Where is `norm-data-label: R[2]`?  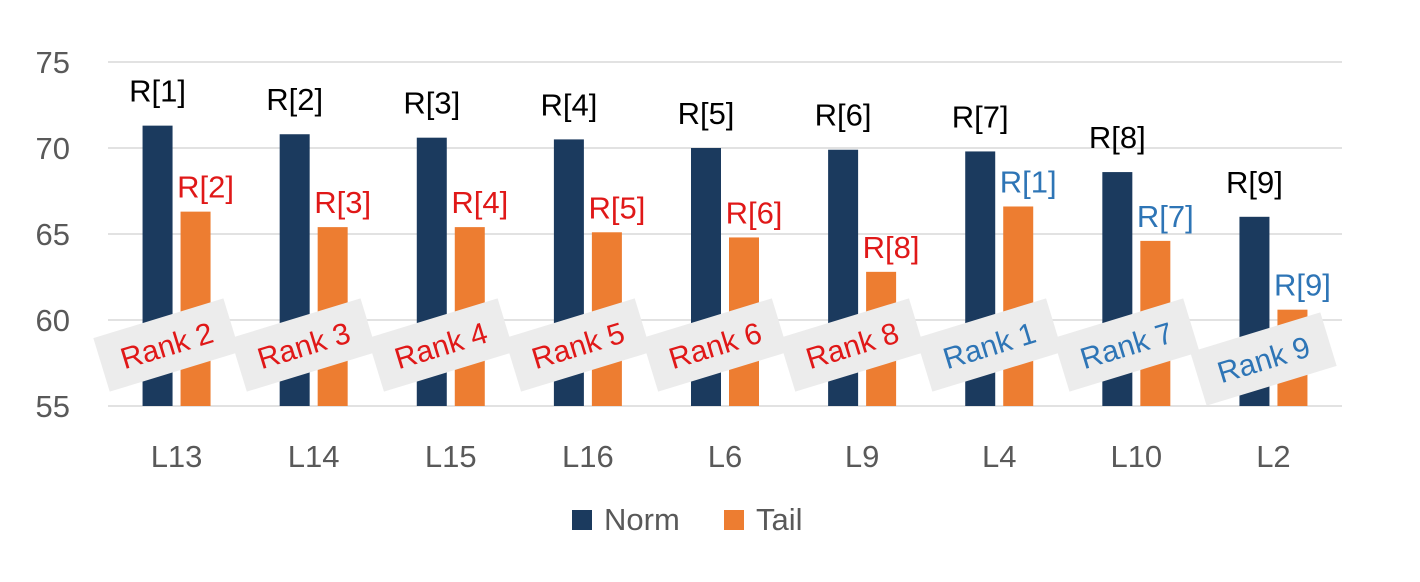 norm-data-label: R[2] is located at coordinates (294, 99).